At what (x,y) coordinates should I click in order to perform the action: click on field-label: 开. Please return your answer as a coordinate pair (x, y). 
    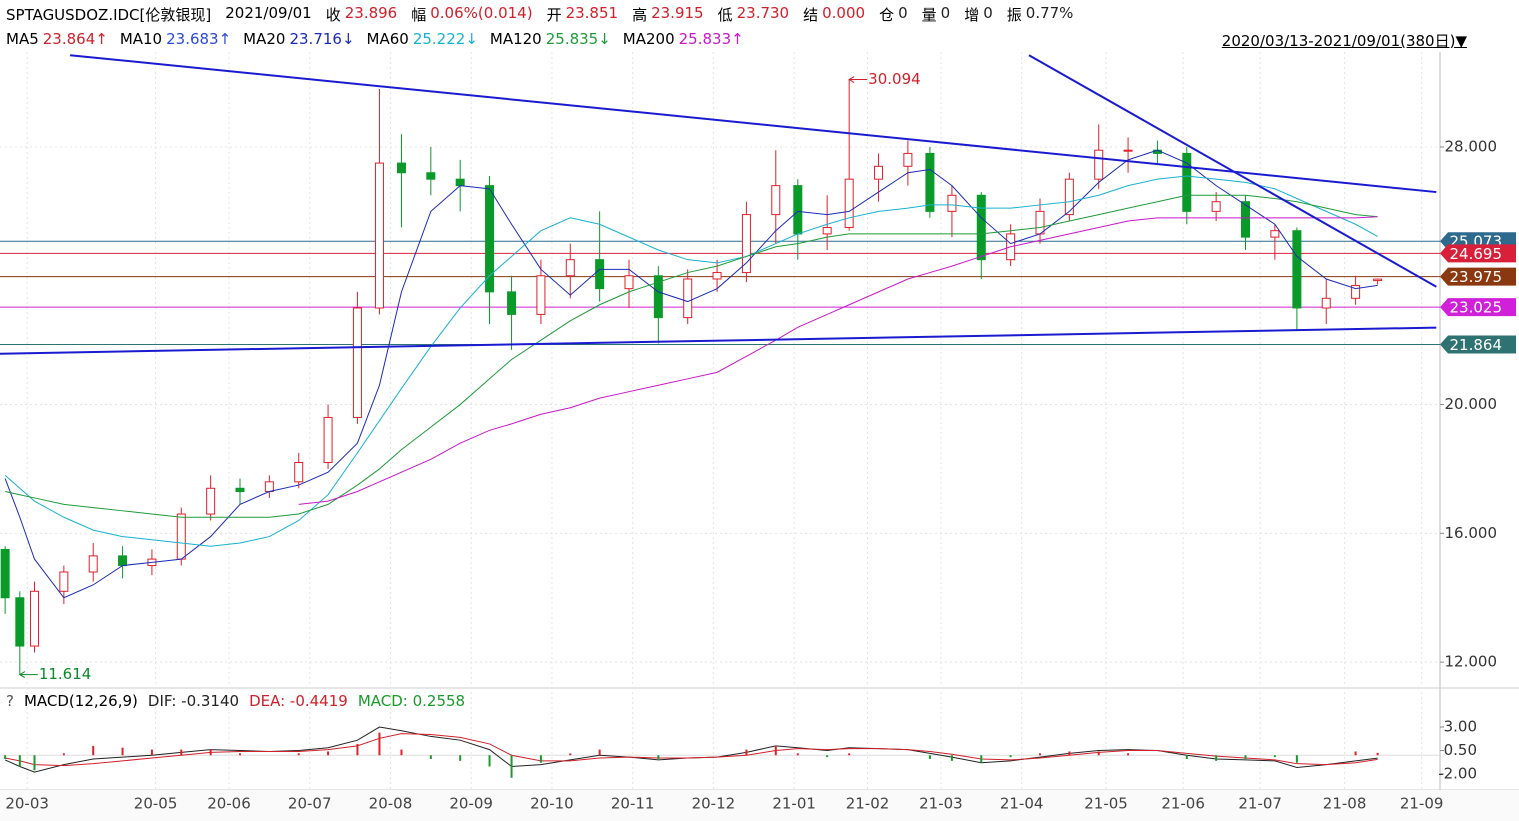
    Looking at the image, I should click on (554, 15).